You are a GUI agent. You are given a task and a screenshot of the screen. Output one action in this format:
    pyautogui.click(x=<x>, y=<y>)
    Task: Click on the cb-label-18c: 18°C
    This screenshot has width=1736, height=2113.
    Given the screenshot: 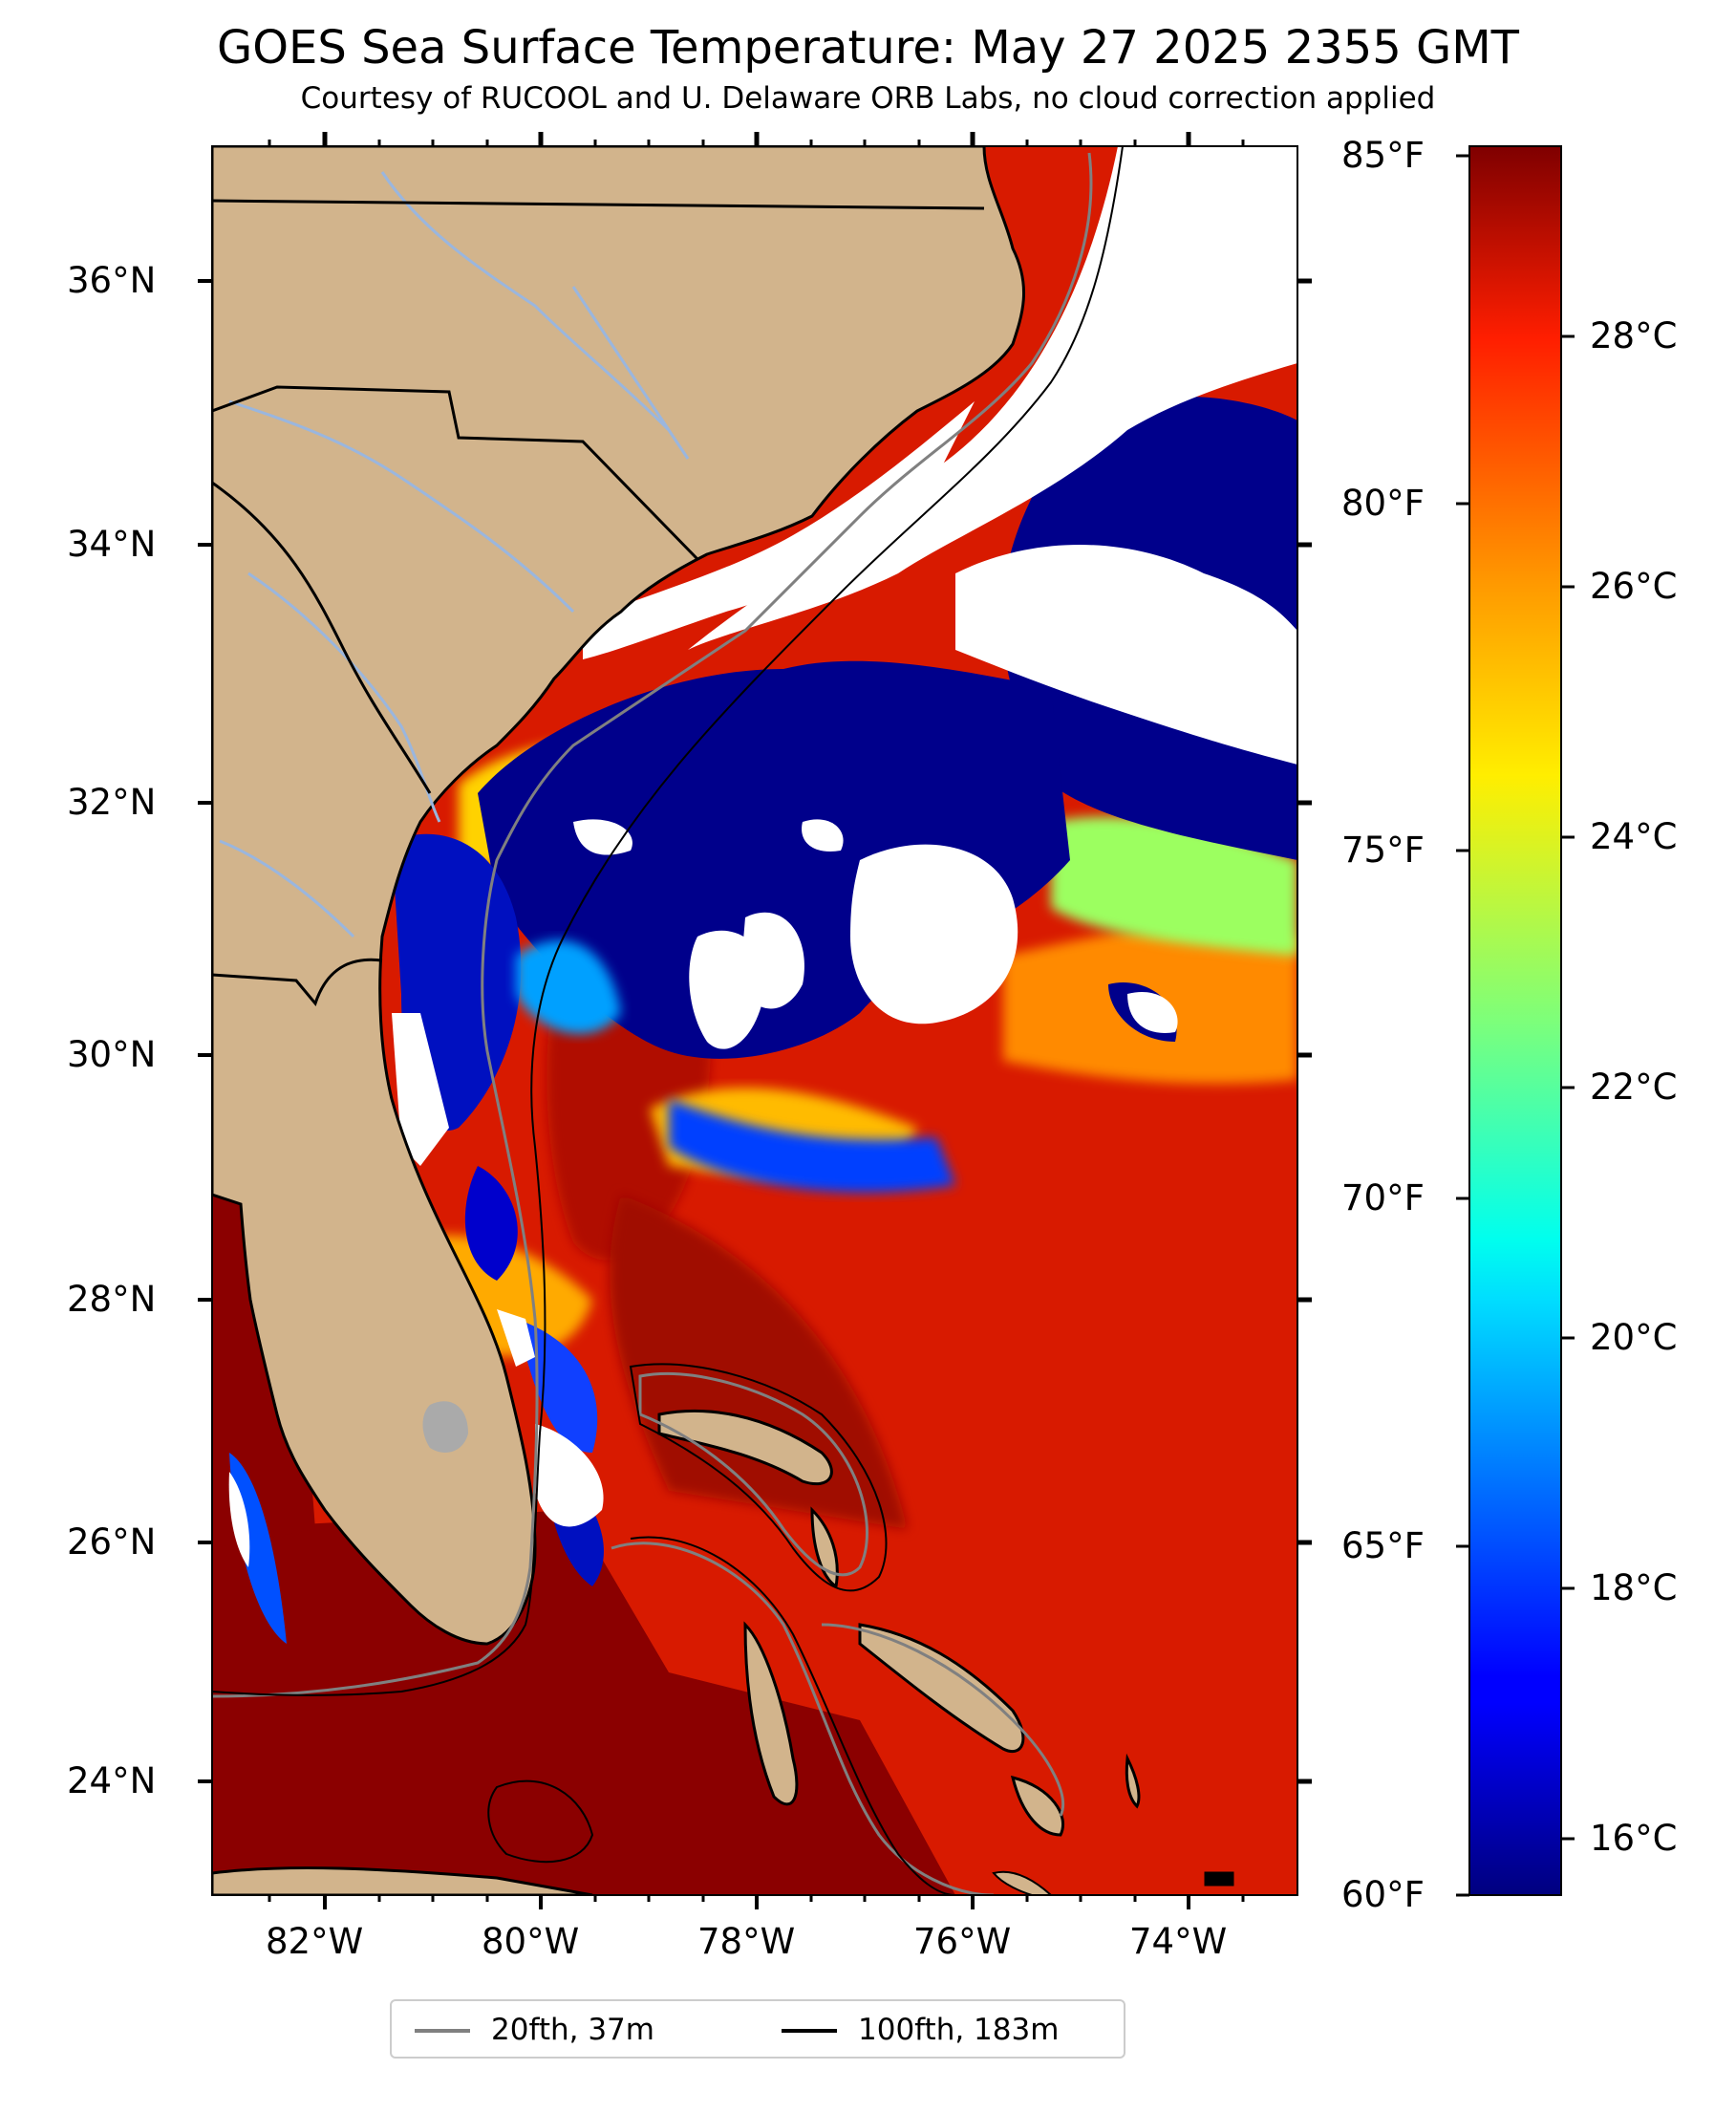 What is the action you would take?
    pyautogui.click(x=1634, y=1587)
    